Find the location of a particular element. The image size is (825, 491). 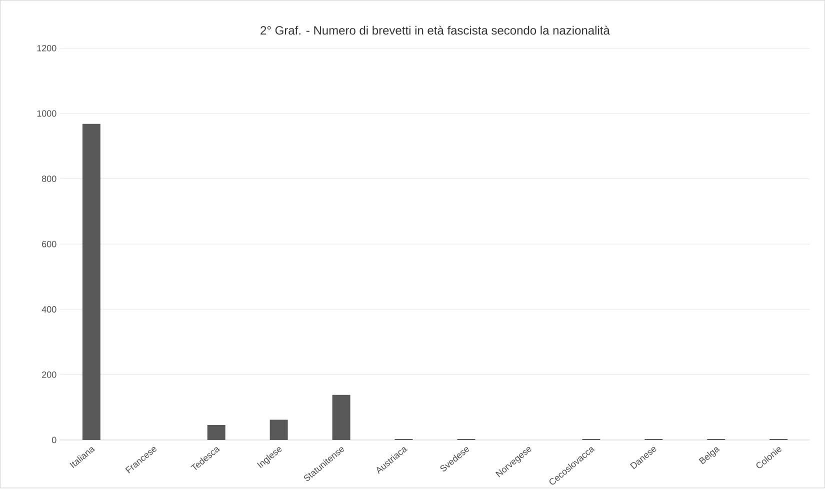

y-tick-label: 400 is located at coordinates (49, 309).